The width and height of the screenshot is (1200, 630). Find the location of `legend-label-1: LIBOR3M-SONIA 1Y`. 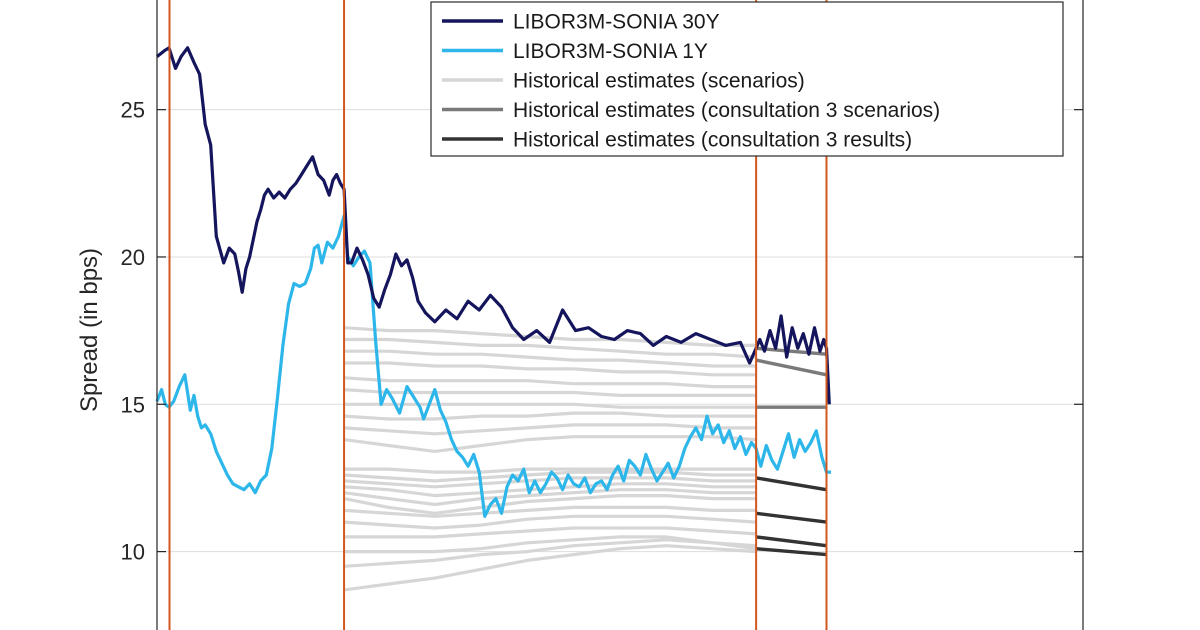

legend-label-1: LIBOR3M-SONIA 1Y is located at coordinates (610, 51).